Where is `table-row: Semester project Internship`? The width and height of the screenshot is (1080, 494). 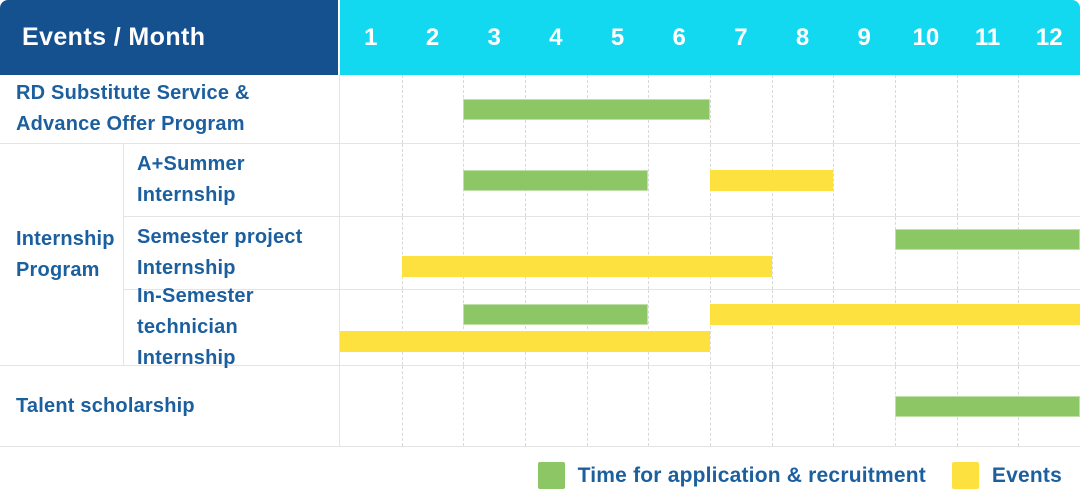
table-row: Semester project Internship is located at coordinates (602, 253).